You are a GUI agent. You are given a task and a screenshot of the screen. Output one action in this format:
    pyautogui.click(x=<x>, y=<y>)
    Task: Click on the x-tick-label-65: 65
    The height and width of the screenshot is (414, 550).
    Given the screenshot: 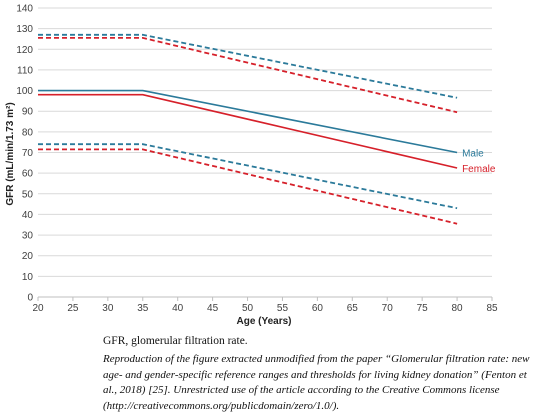 What is the action you would take?
    pyautogui.click(x=353, y=308)
    